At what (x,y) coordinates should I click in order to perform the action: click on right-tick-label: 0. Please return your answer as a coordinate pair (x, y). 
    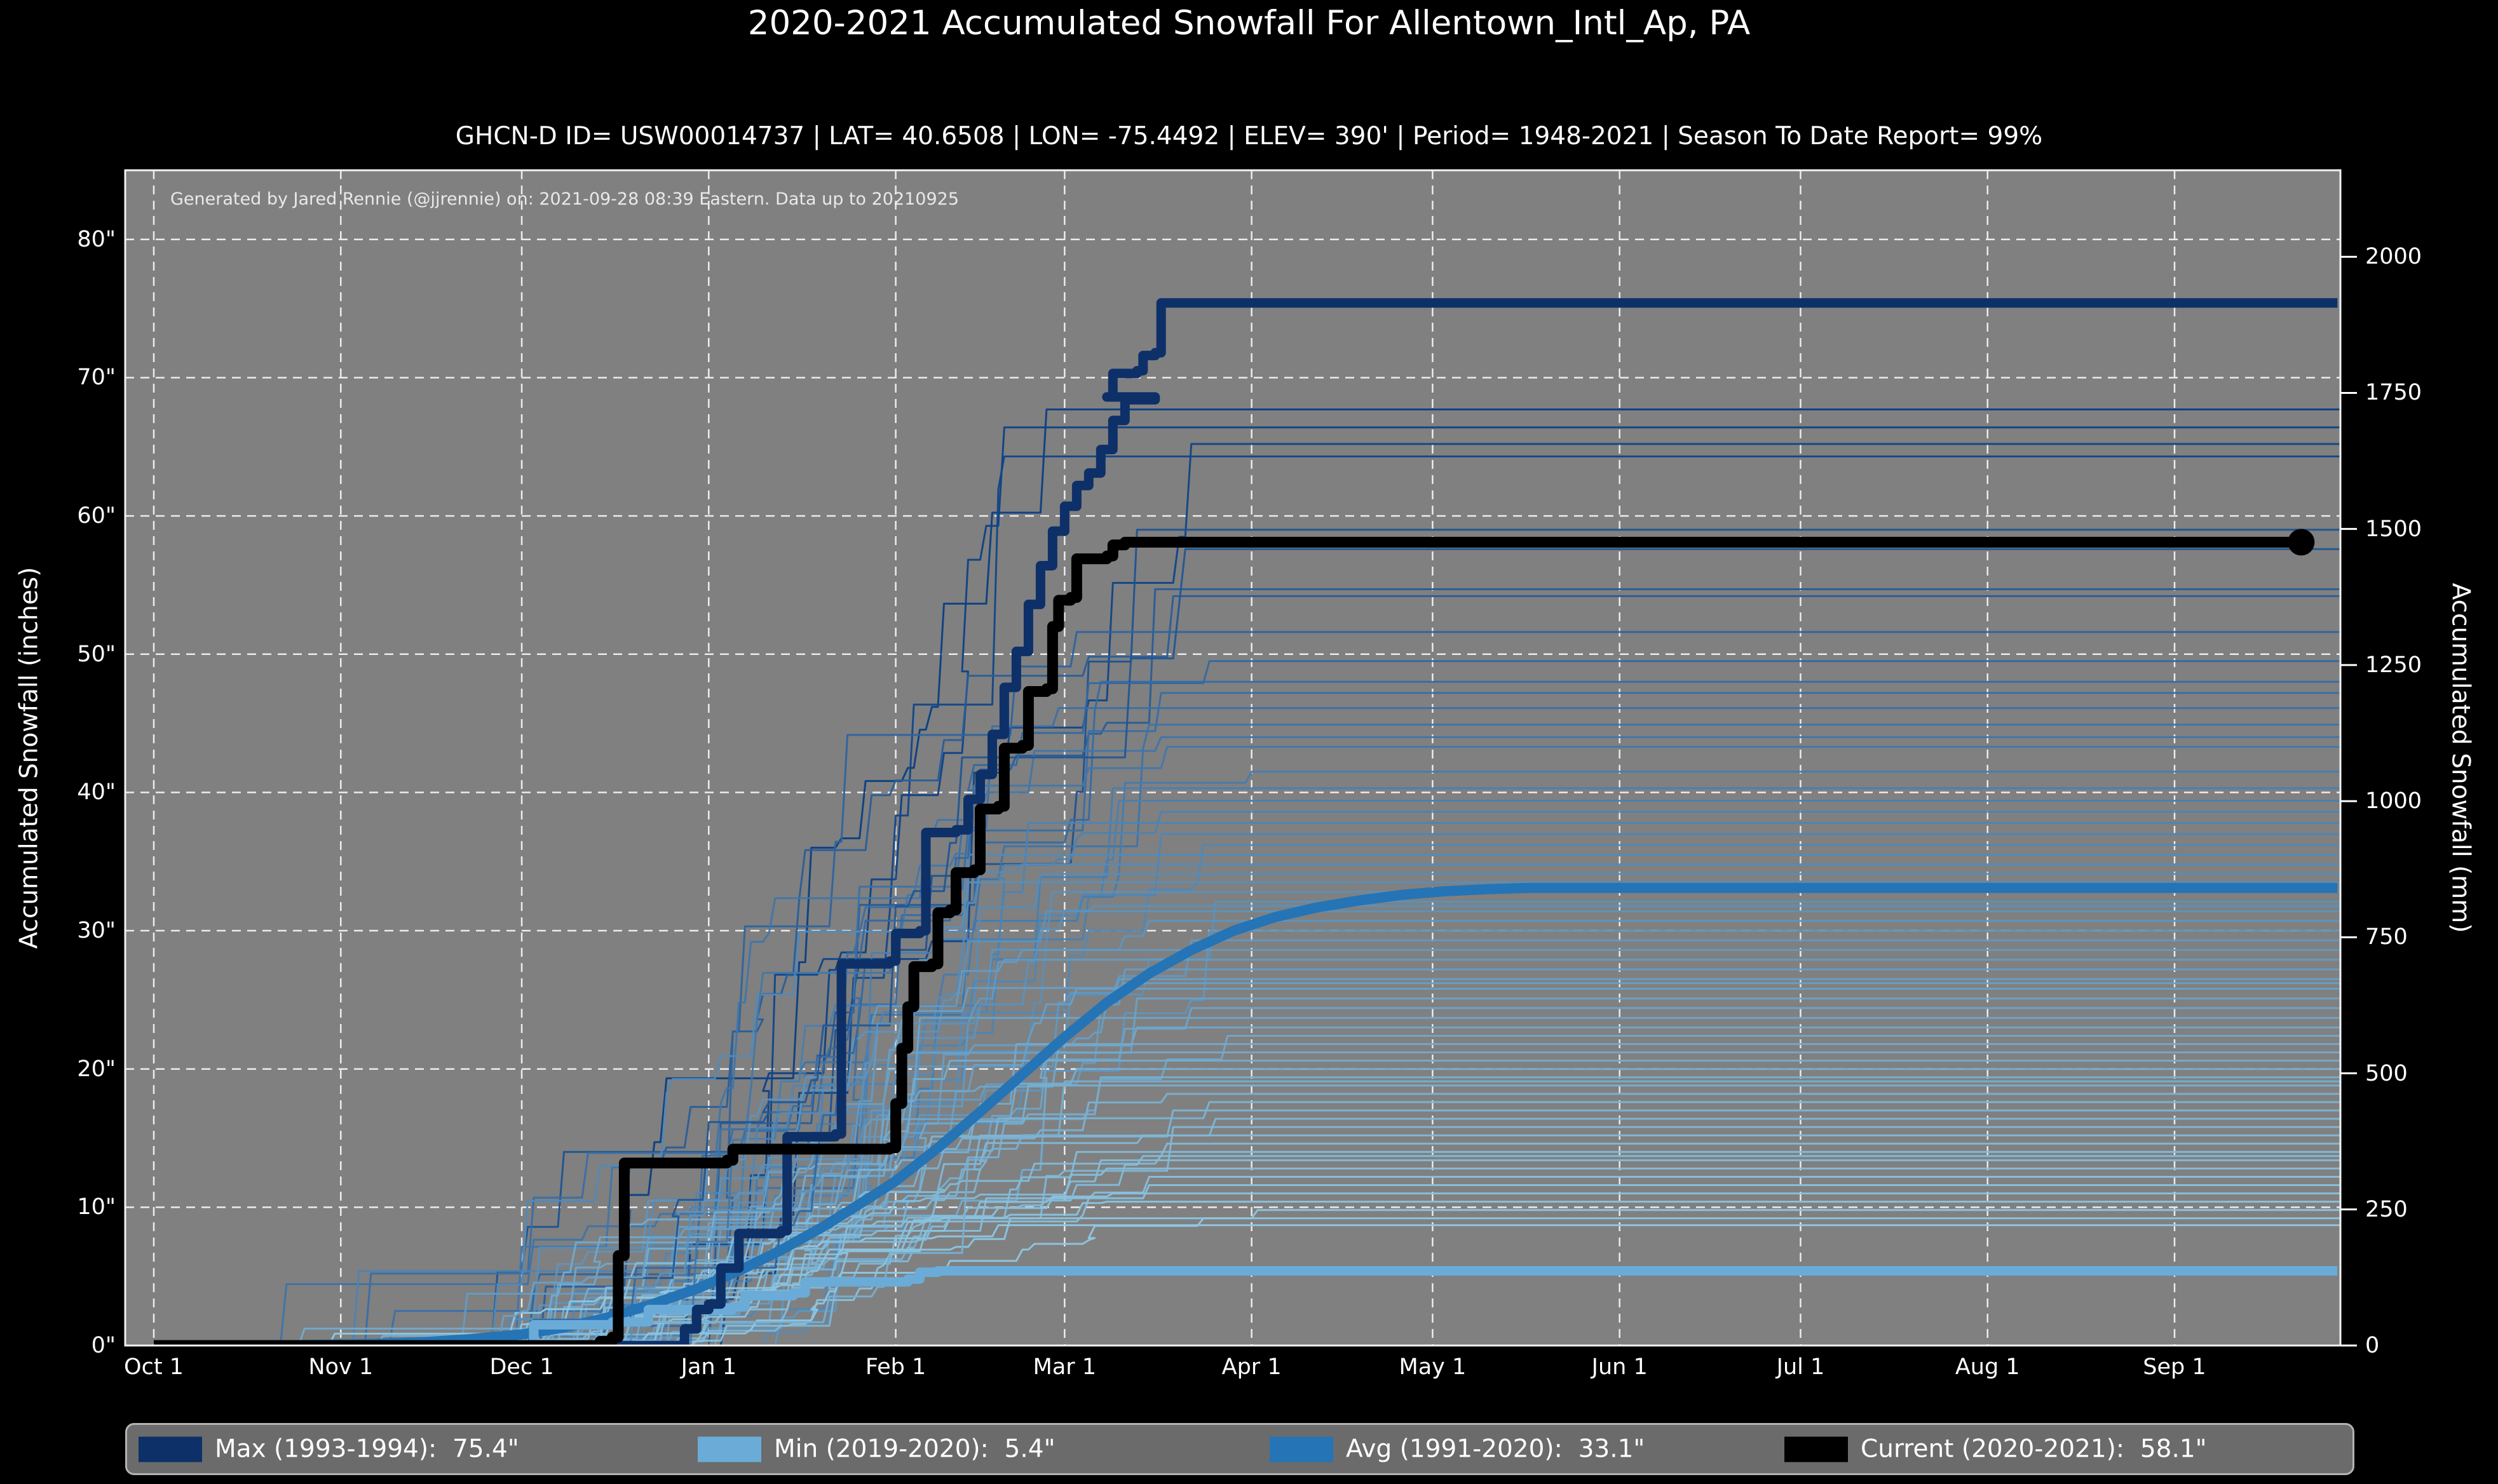
    Looking at the image, I should click on (2372, 1345).